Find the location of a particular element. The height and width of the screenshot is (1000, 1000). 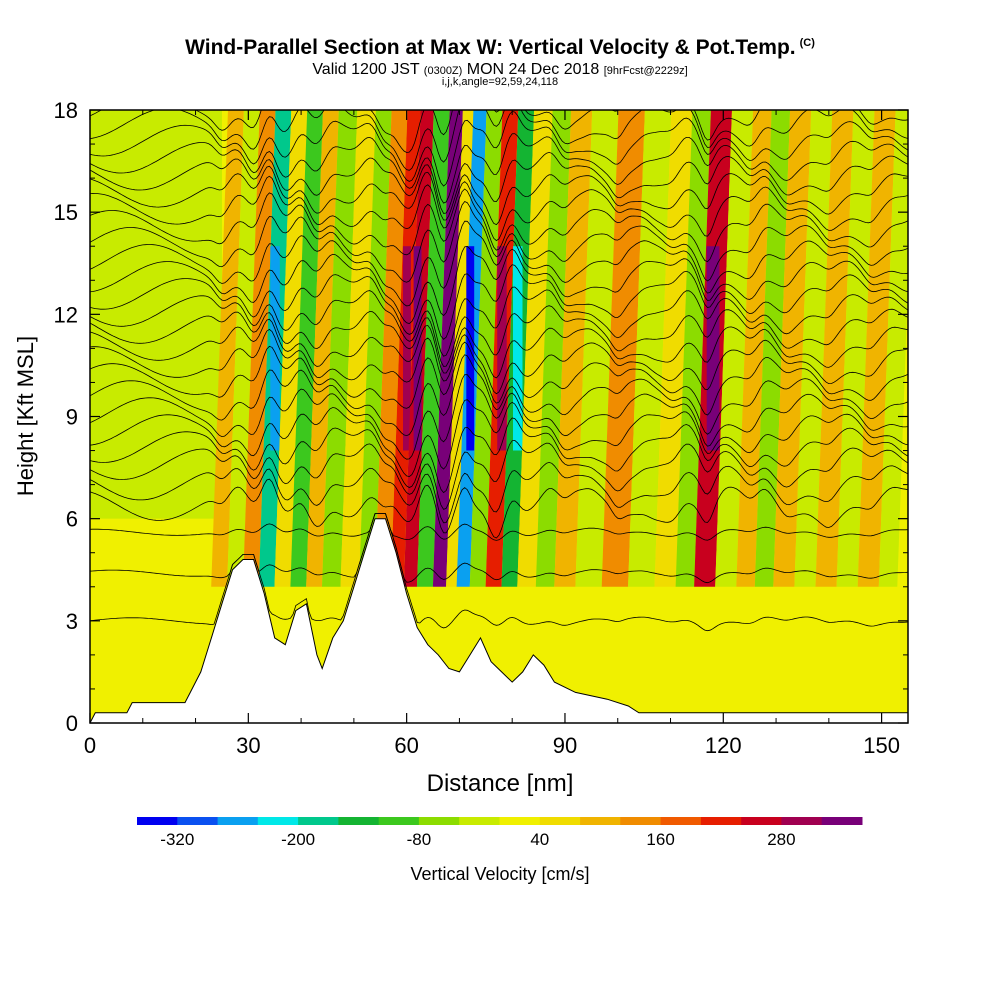

y-tick-label: 12 is located at coordinates (66, 314).